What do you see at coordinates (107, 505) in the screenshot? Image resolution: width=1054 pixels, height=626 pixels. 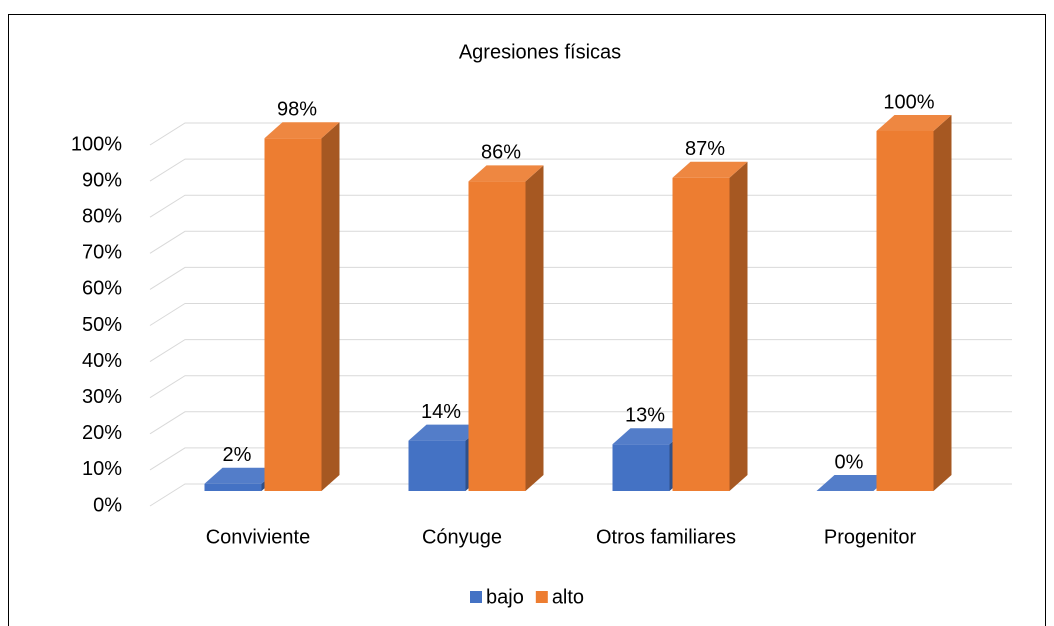 I see `y-tick-label: 0%` at bounding box center [107, 505].